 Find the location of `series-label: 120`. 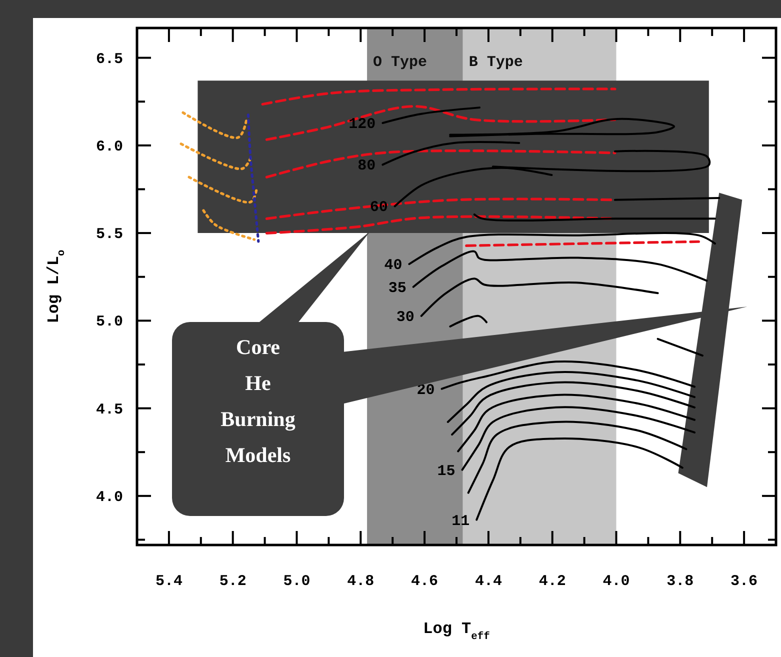

series-label: 120 is located at coordinates (362, 124).